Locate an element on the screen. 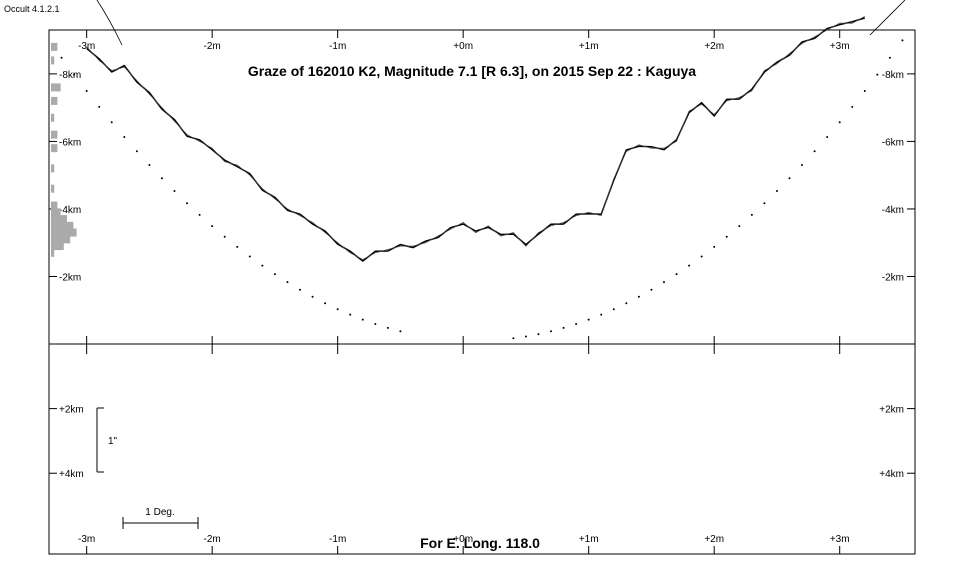 Image resolution: width=963 pixels, height=583 pixels. y-tick-label-right: -2km is located at coordinates (893, 277).